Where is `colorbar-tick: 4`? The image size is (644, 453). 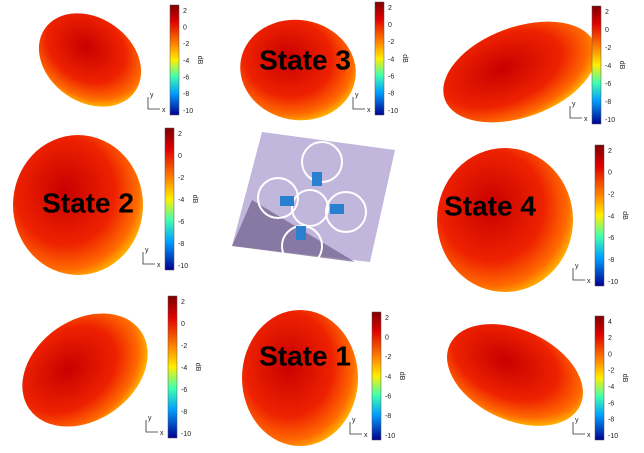
colorbar-tick: 4 is located at coordinates (610, 322).